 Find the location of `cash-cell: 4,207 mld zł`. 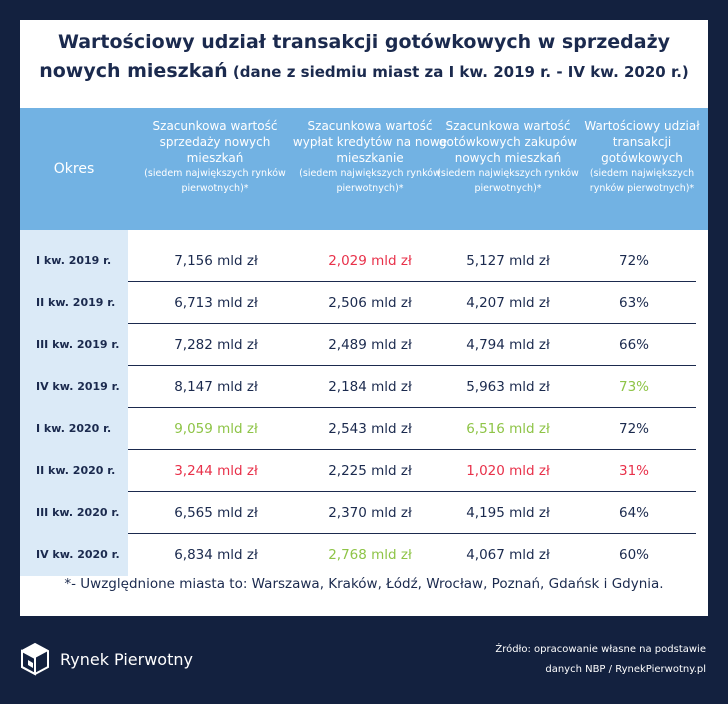

cash-cell: 4,207 mld zł is located at coordinates (508, 303).